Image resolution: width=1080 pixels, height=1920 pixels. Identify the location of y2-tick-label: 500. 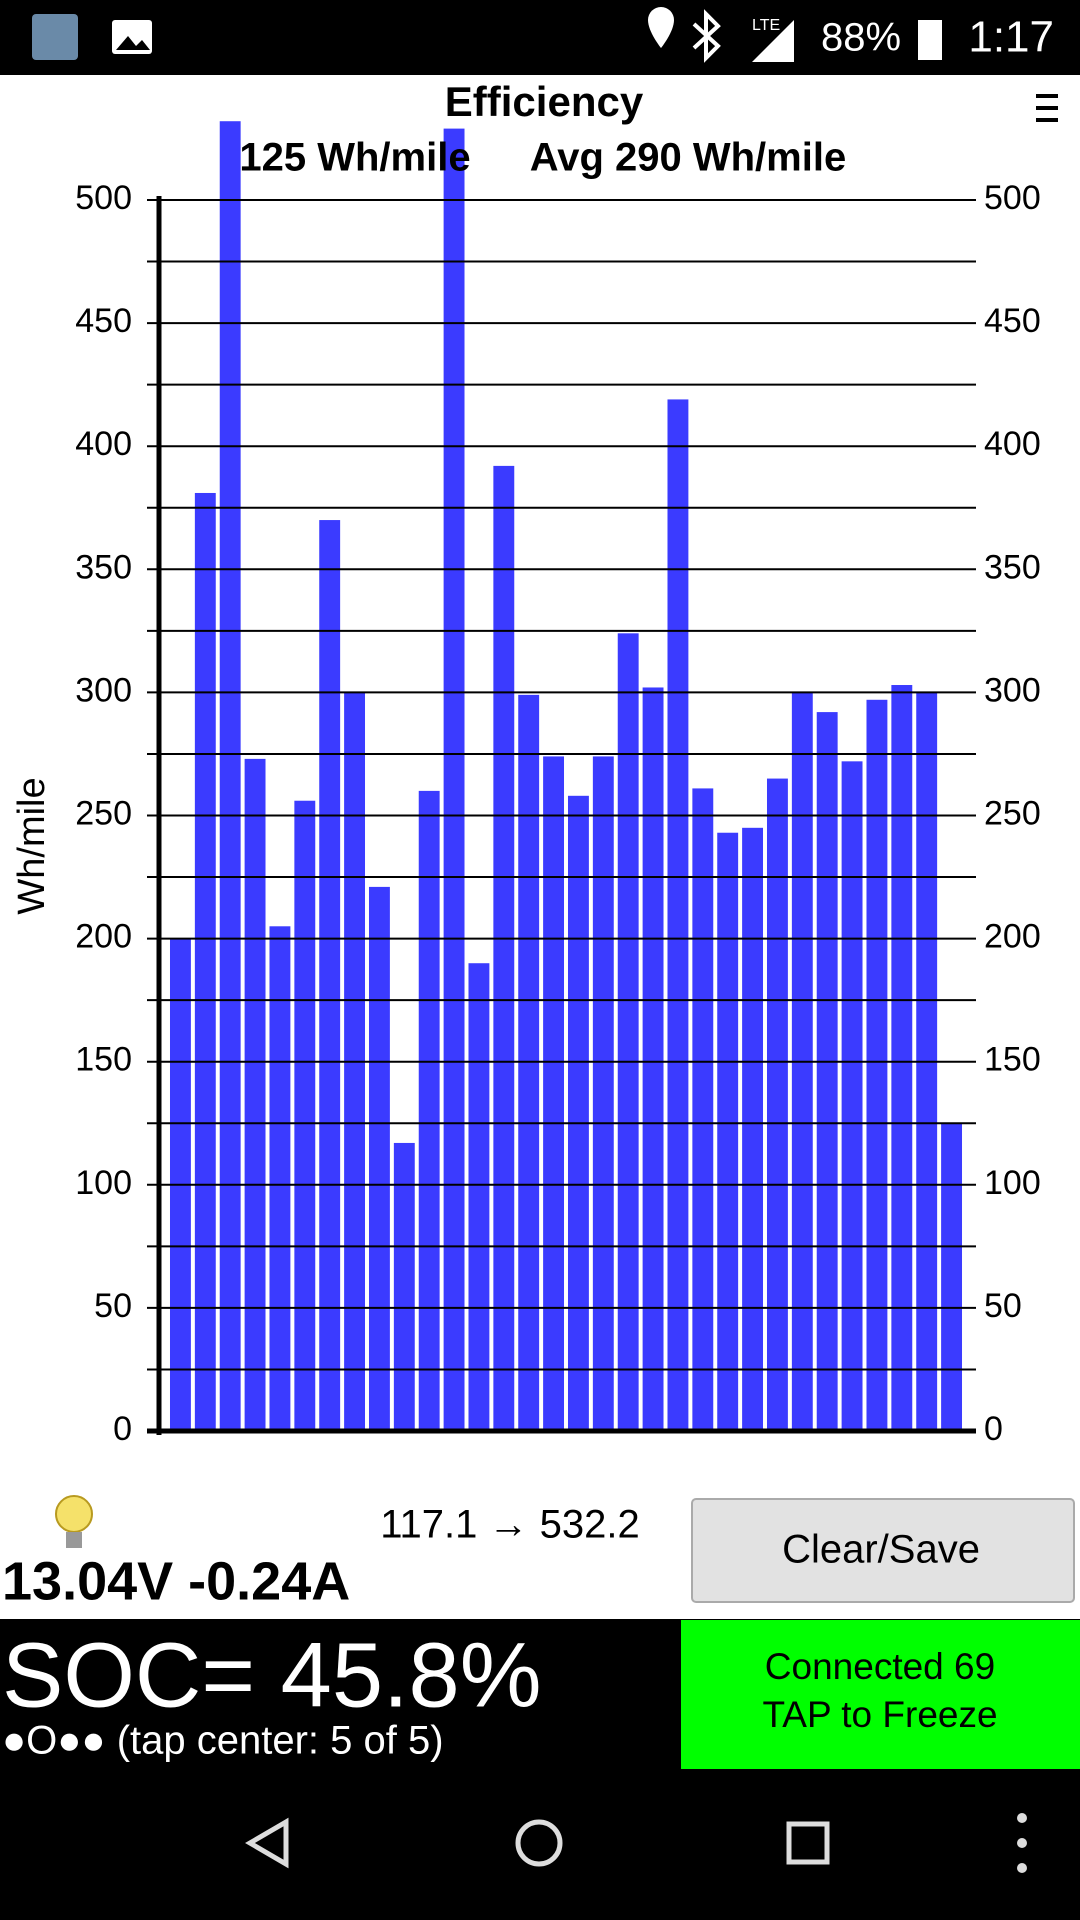
(1012, 198).